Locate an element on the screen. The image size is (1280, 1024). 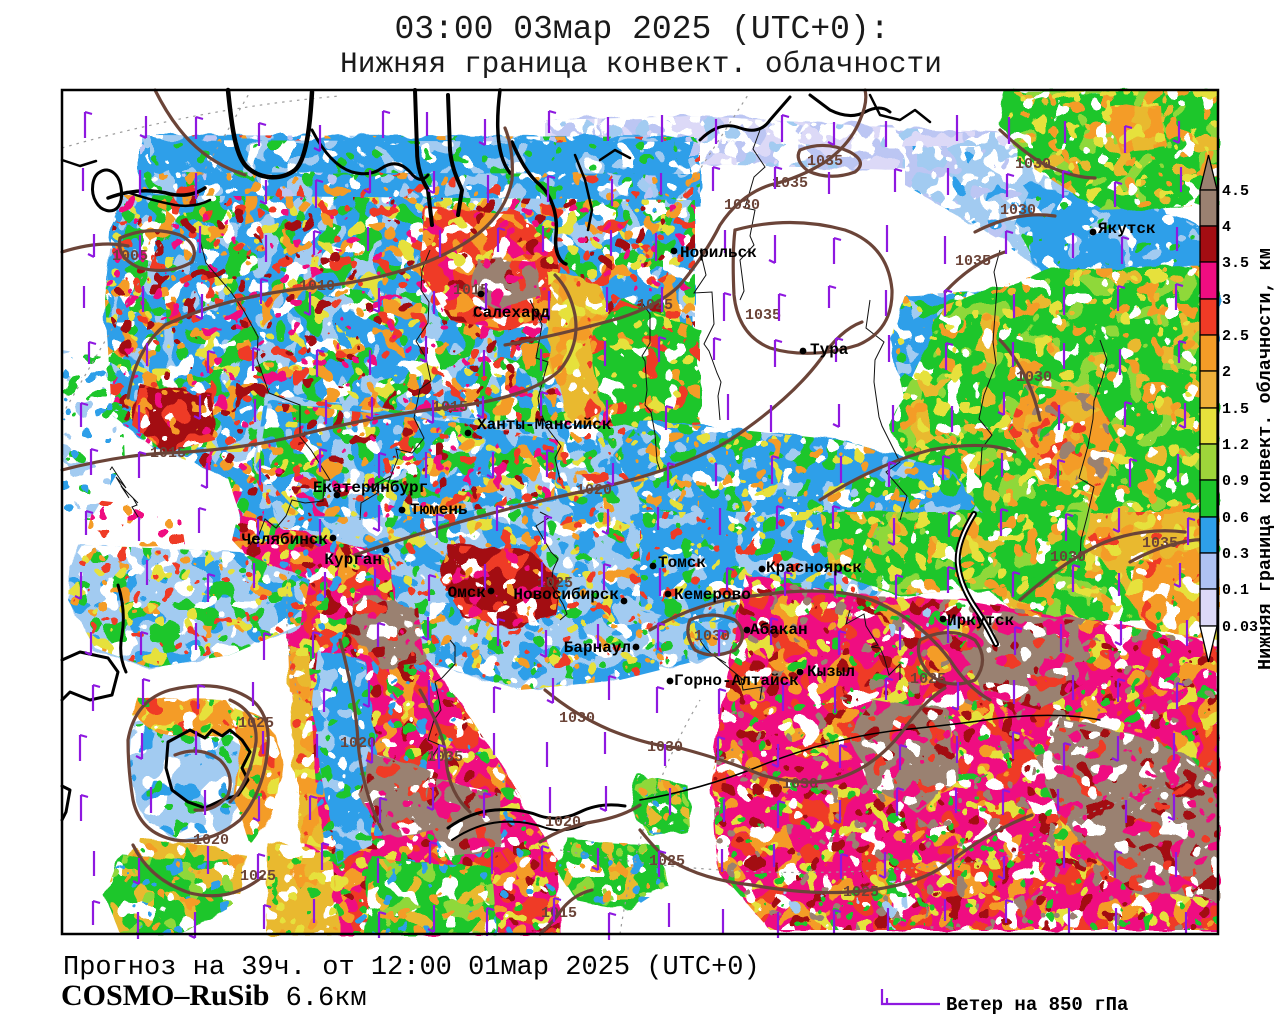
svg-text: Томск is located at coordinates (682, 563).